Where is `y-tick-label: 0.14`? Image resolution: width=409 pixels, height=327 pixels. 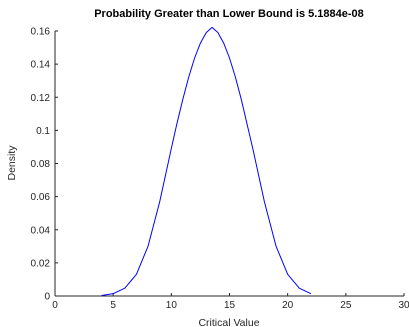 y-tick-label: 0.14 is located at coordinates (41, 65).